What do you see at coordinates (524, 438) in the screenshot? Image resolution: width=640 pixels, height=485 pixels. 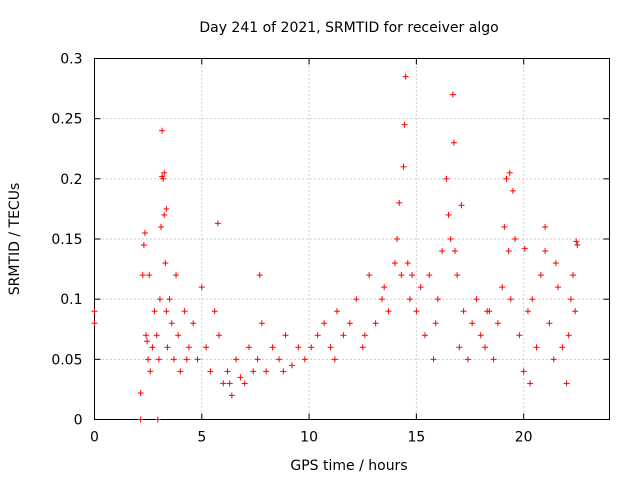 I see `x-tick-label: 20` at bounding box center [524, 438].